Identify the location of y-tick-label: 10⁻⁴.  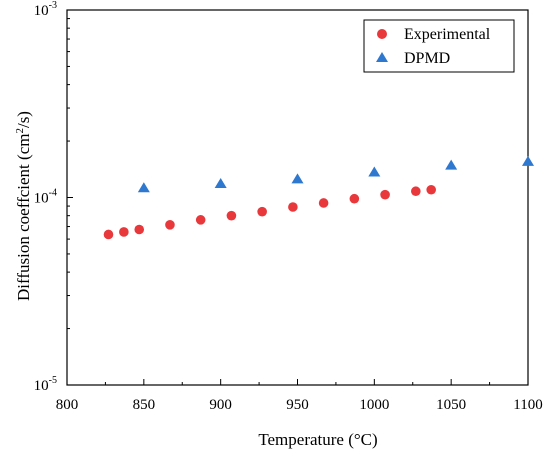
(45, 197).